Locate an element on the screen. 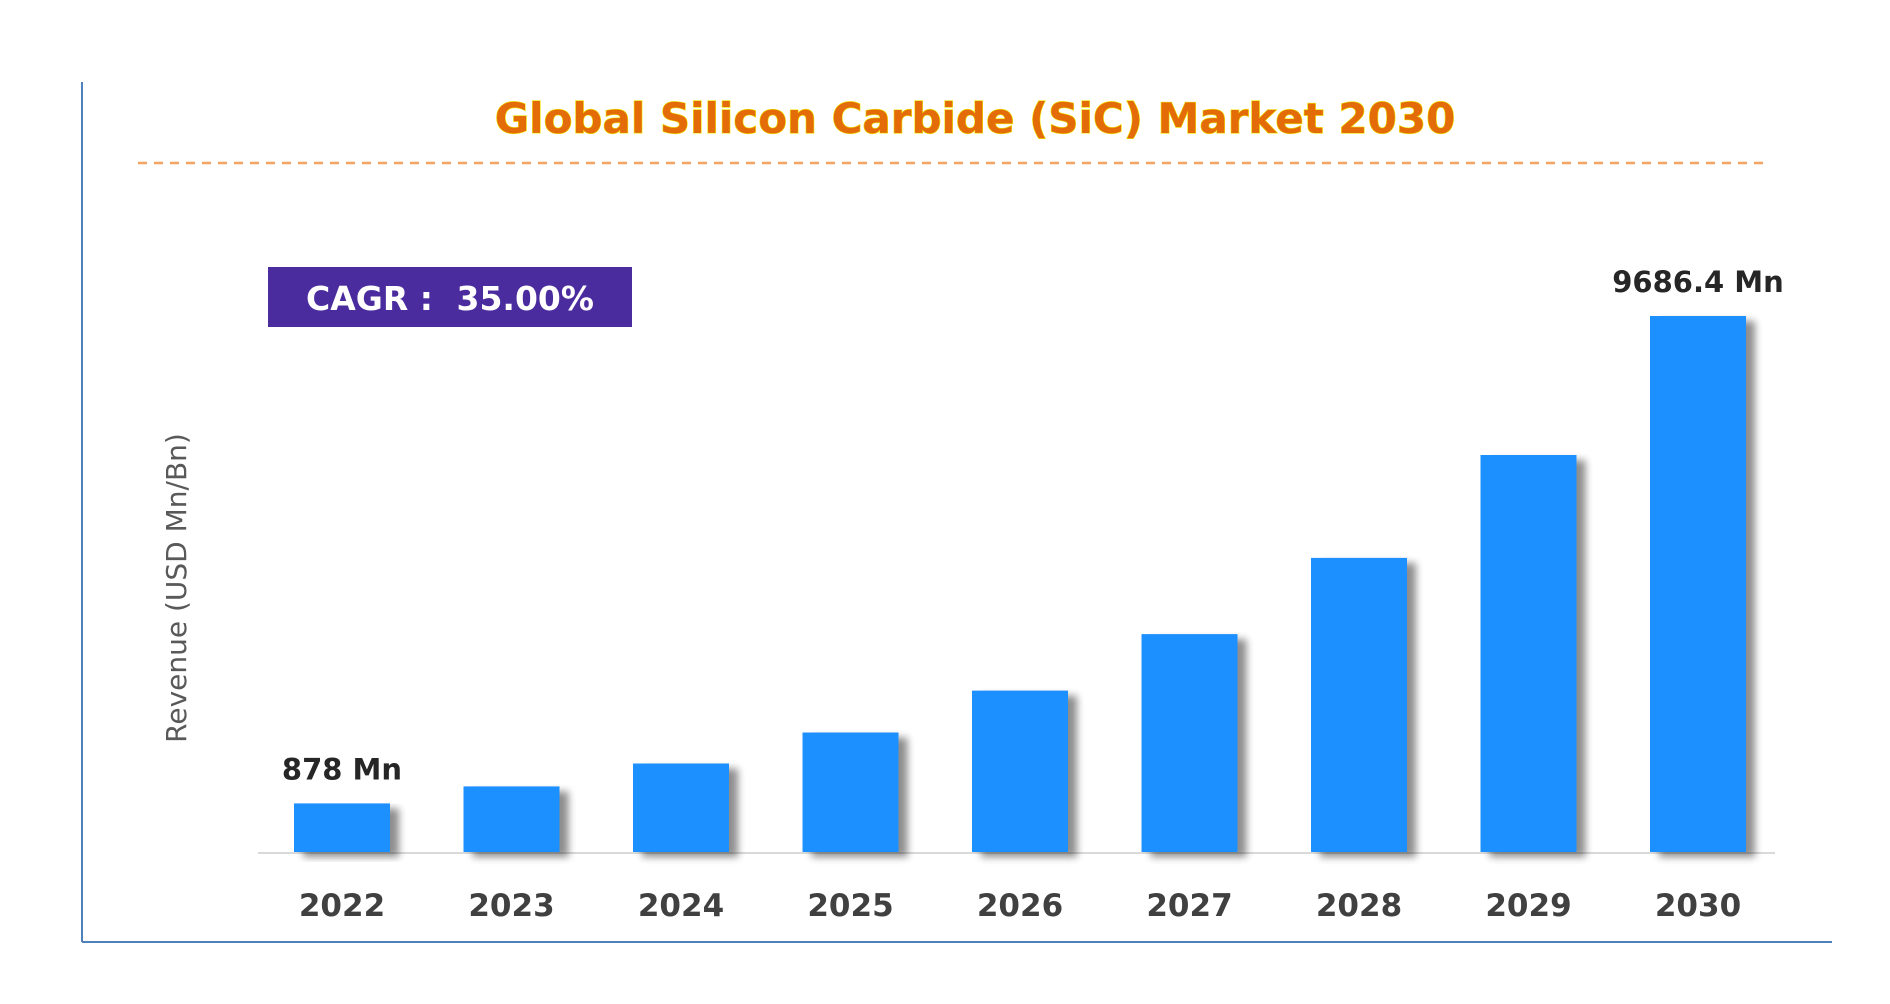 Image resolution: width=1890 pixels, height=1004 pixels. bar-2024 is located at coordinates (681, 807).